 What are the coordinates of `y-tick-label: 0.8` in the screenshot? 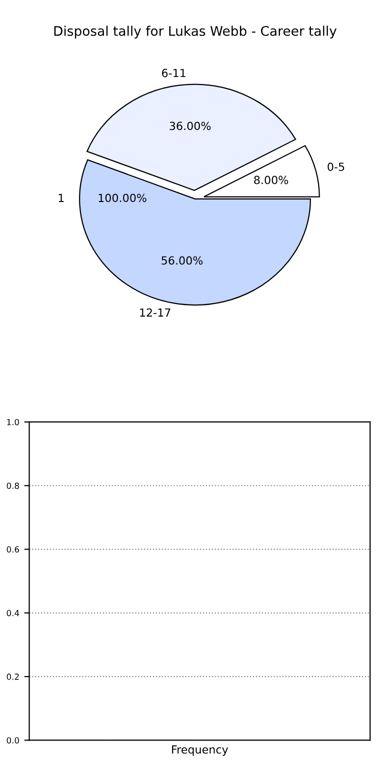 It's located at (12, 485).